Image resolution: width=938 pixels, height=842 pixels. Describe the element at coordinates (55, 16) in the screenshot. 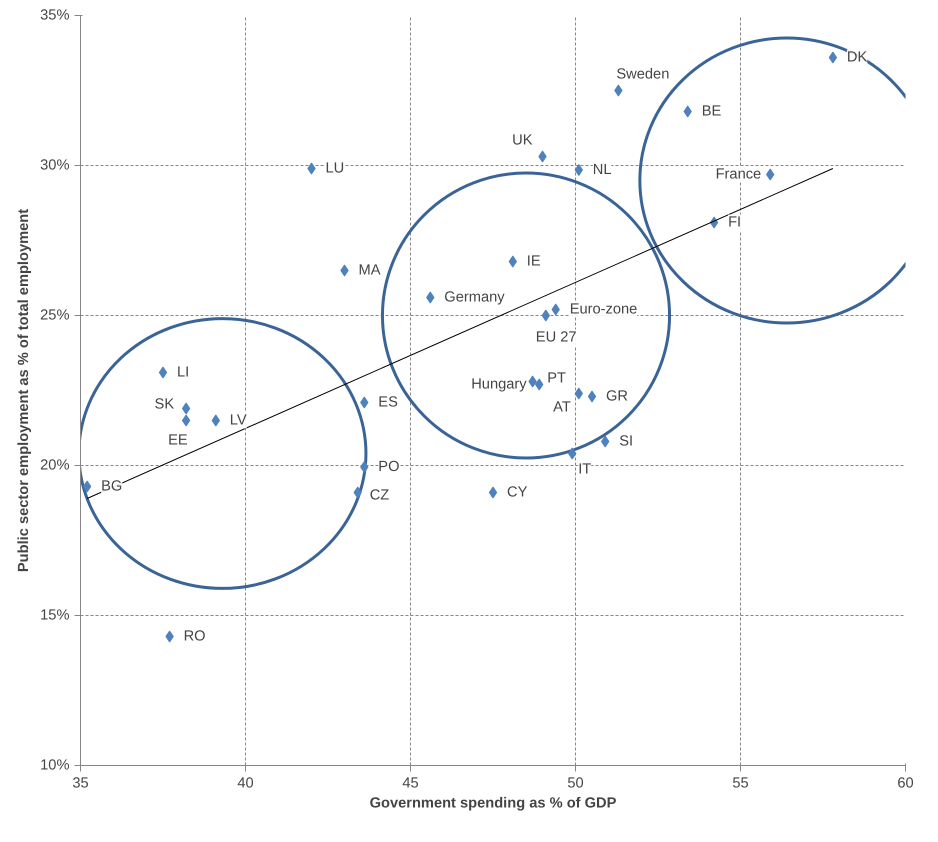

I see `y-tick-label: 35%` at that location.